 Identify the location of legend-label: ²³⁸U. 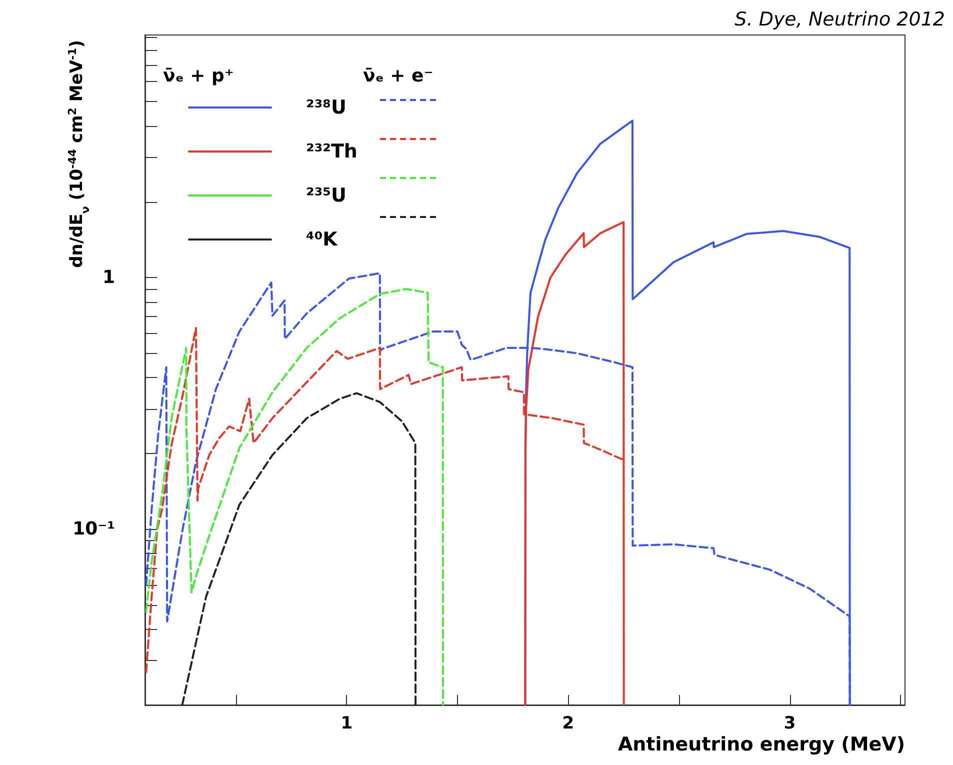
(326, 107).